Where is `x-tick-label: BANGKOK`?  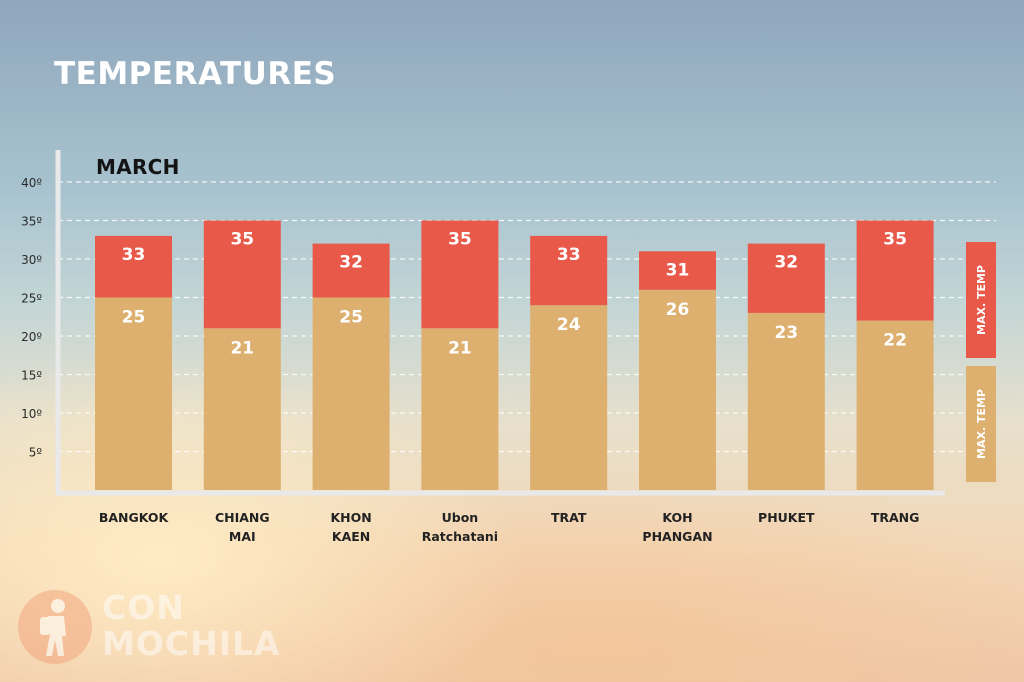
x-tick-label: BANGKOK is located at coordinates (134, 517).